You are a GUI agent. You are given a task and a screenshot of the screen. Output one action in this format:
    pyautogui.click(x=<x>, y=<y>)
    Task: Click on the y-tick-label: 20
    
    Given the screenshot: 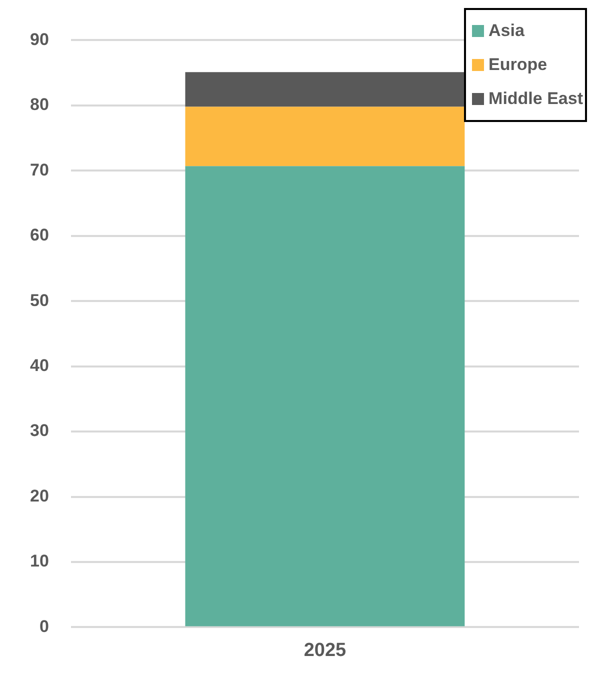 What is the action you would take?
    pyautogui.click(x=39, y=496)
    